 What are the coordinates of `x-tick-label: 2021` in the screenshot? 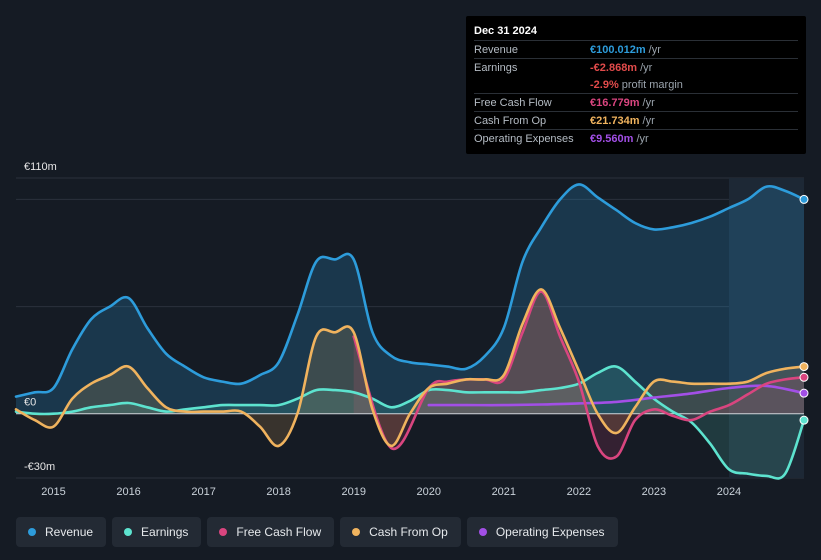 It's located at (504, 492).